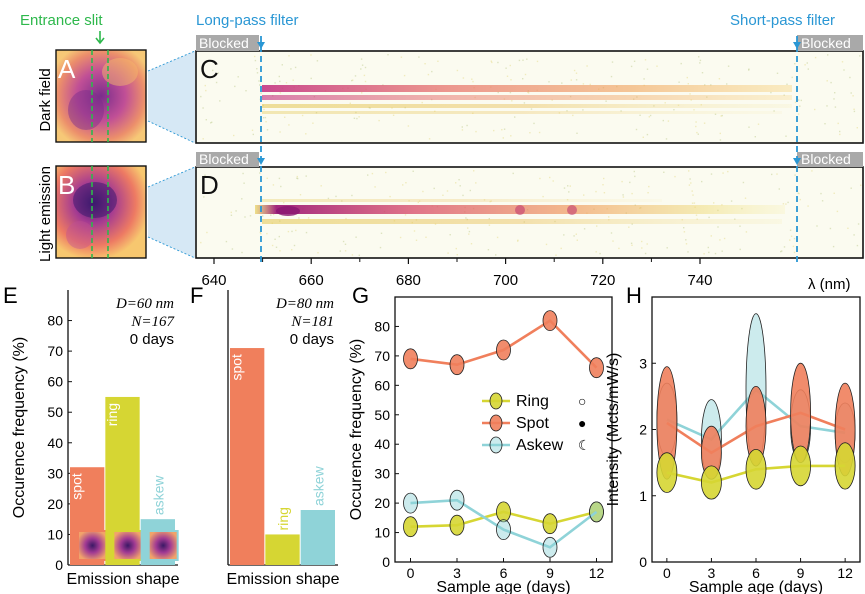  I want to click on y-tick-label: 50, so click(382, 415).